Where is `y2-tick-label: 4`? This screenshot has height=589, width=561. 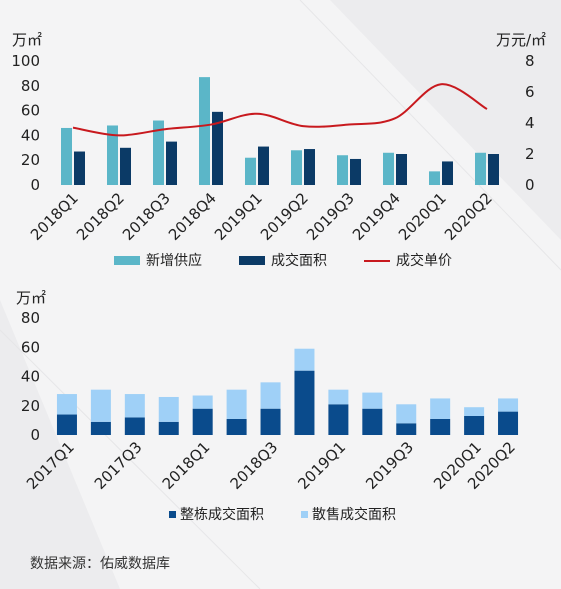 y2-tick-label: 4 is located at coordinates (530, 123).